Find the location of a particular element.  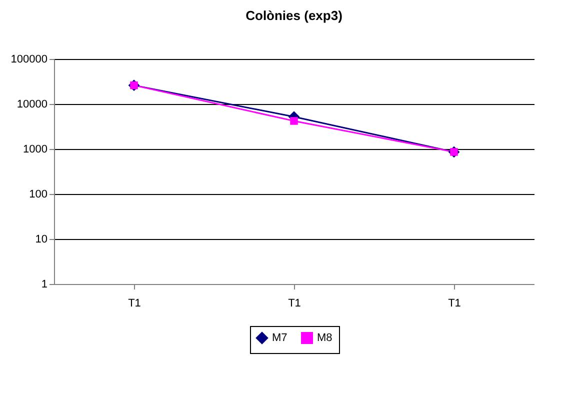

y-tick-label: 1 is located at coordinates (44, 284).